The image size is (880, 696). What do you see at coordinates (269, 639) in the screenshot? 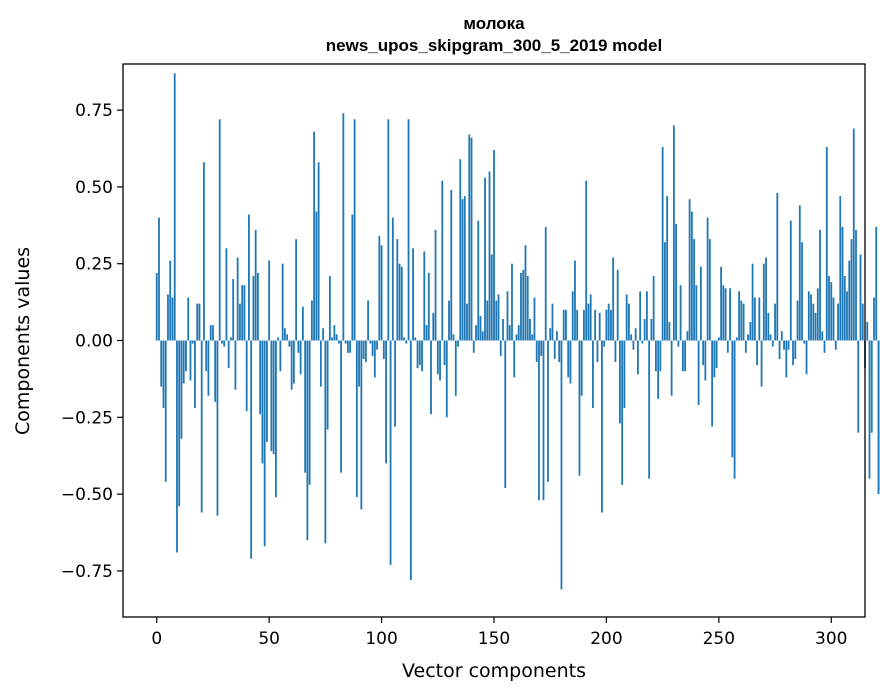
I see `x-tick-label: 50` at bounding box center [269, 639].